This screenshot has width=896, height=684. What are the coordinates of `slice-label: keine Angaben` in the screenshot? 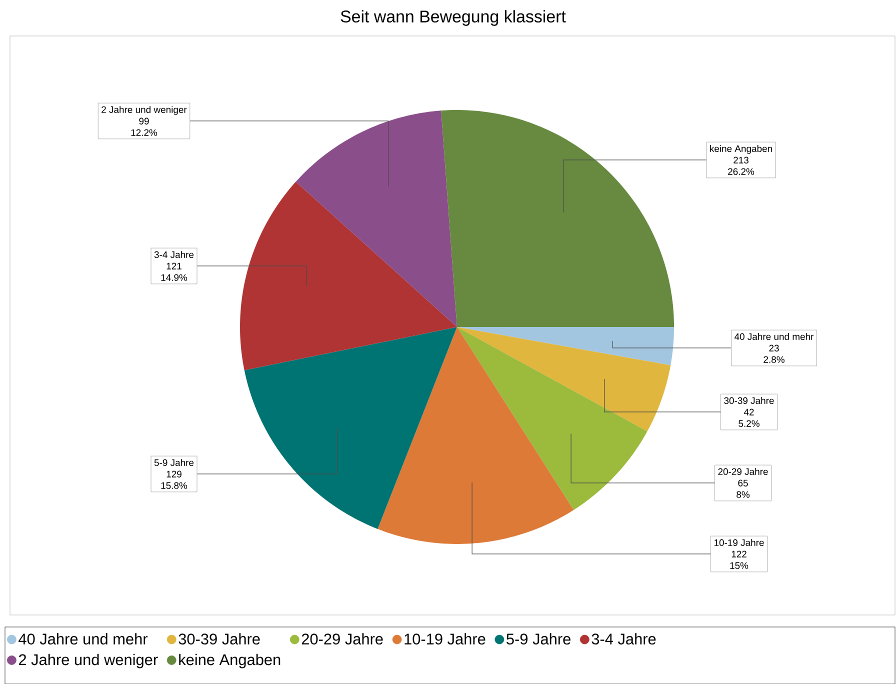 It's located at (741, 149).